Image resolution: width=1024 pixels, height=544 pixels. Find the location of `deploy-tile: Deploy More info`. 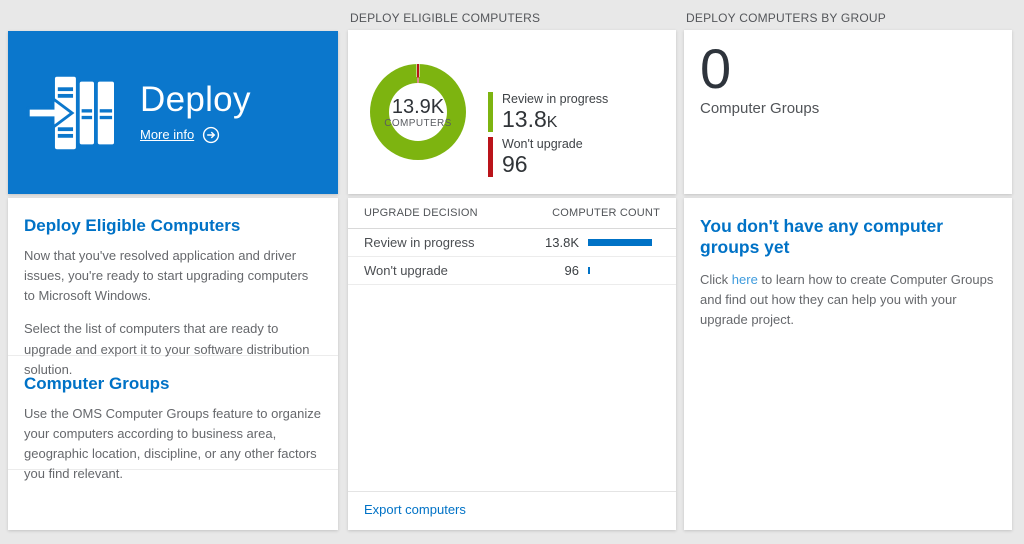

deploy-tile: Deploy More info is located at coordinates (173, 112).